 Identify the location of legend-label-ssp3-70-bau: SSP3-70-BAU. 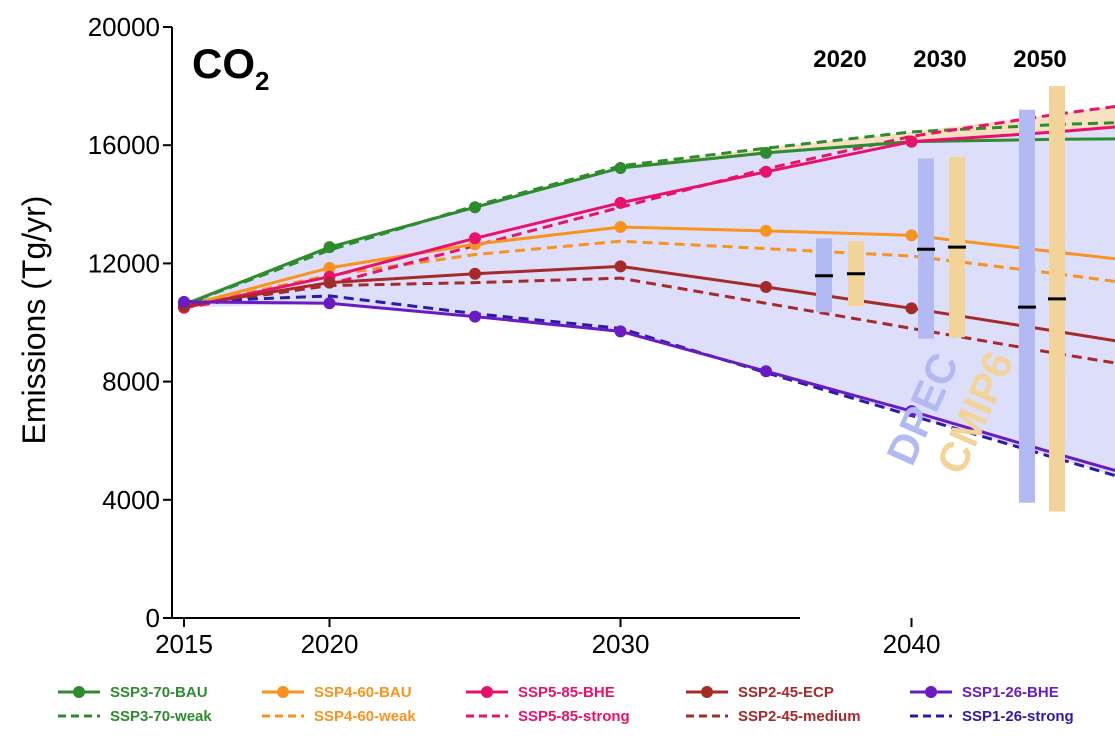
(159, 692).